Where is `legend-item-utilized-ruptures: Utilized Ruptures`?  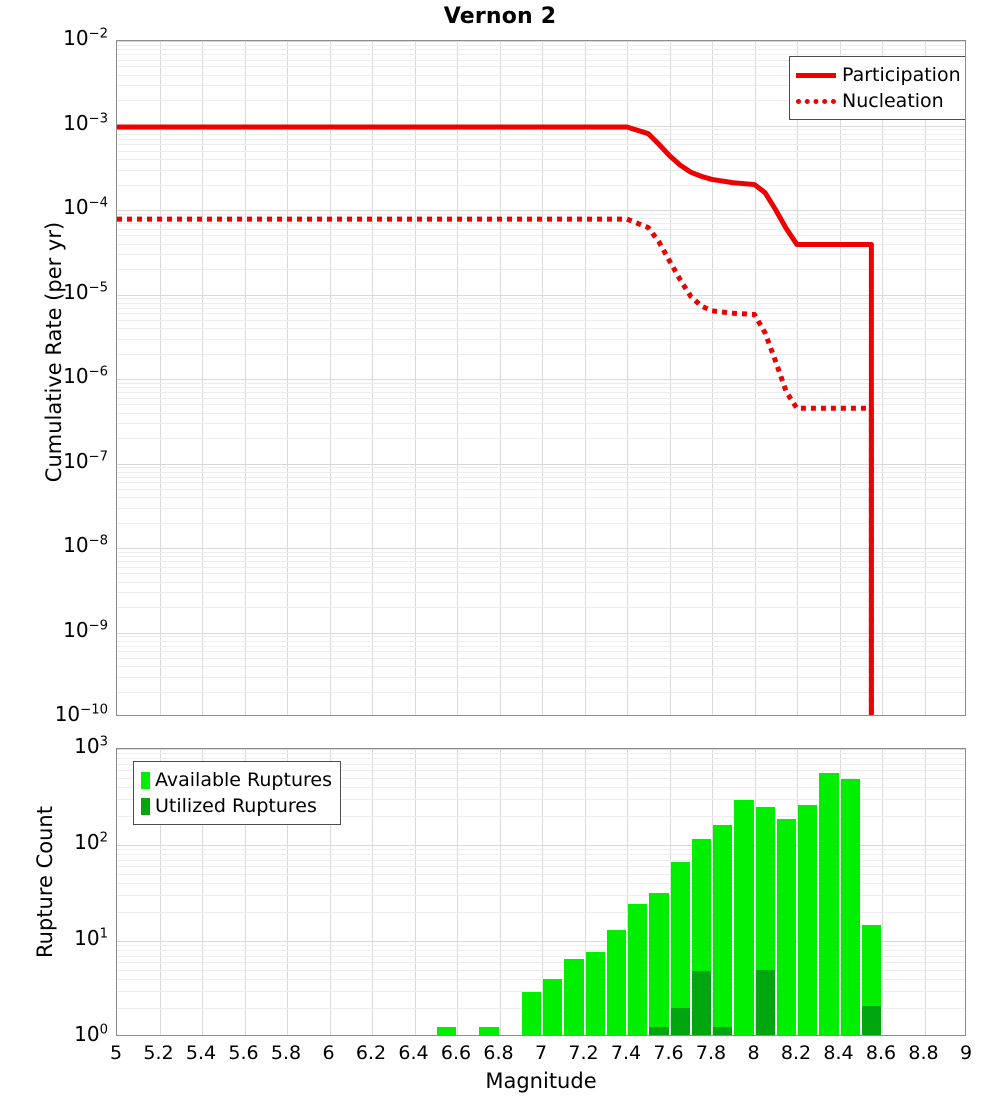 legend-item-utilized-ruptures: Utilized Ruptures is located at coordinates (236, 806).